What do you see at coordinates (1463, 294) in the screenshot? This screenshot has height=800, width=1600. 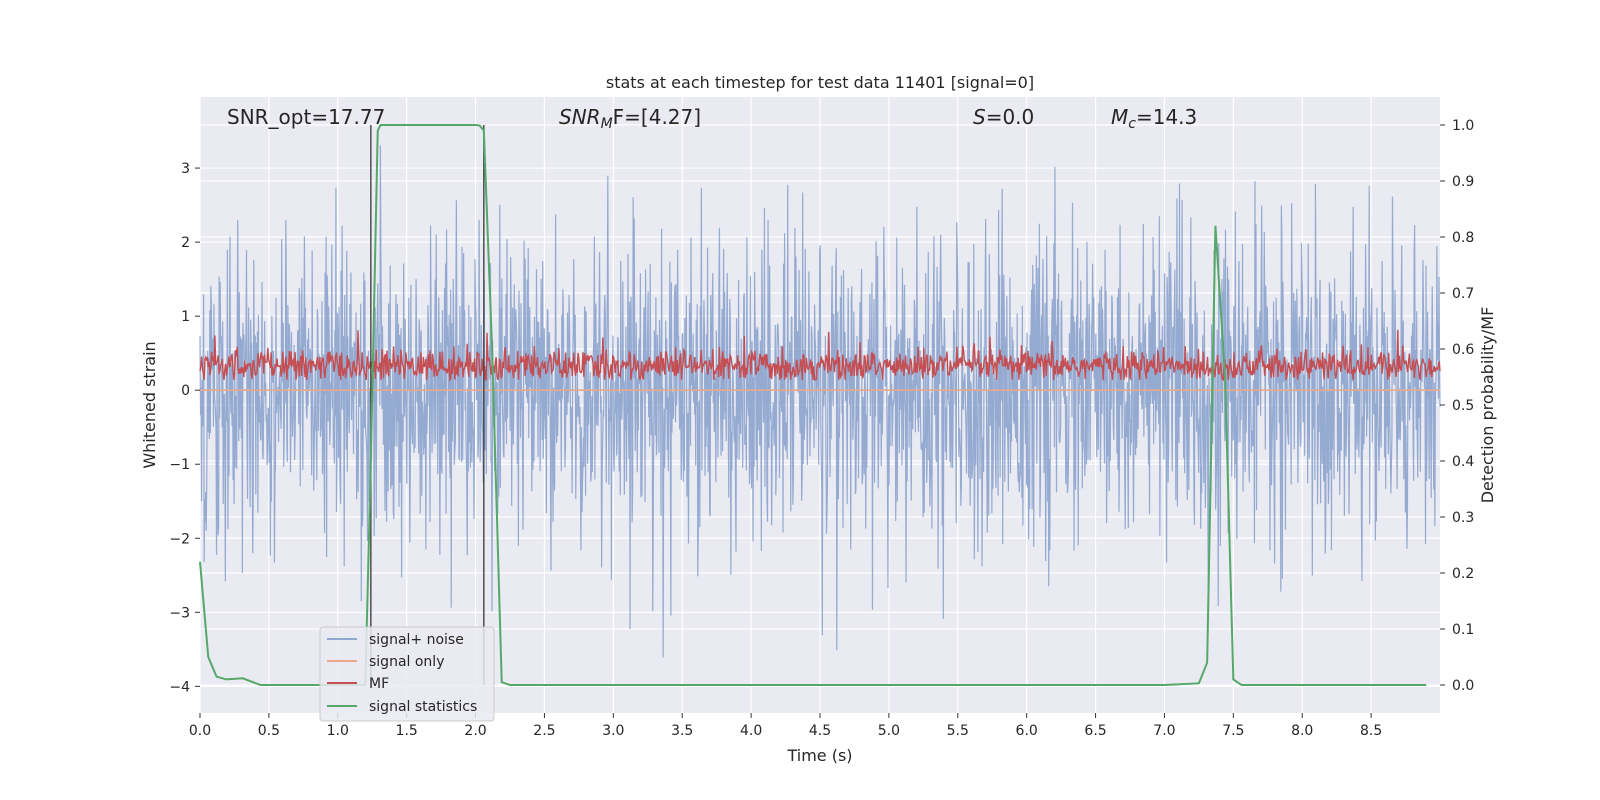 I see `y-right-tick-label-7: 0.7` at bounding box center [1463, 294].